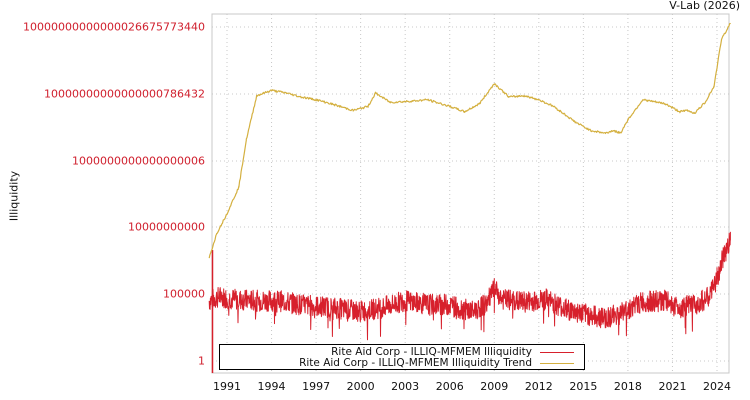  I want to click on x-tick-label: 2009, so click(494, 386).